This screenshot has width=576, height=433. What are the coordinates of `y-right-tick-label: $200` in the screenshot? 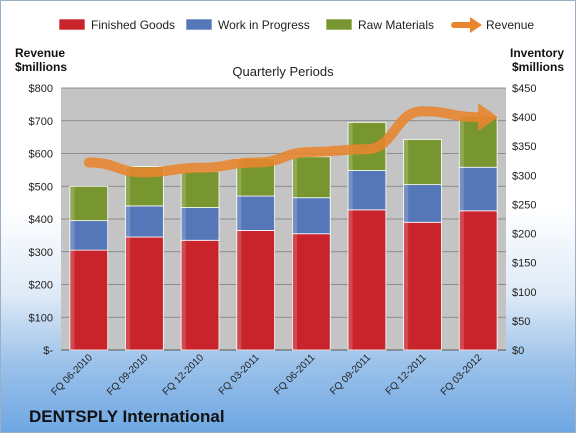 It's located at (524, 235).